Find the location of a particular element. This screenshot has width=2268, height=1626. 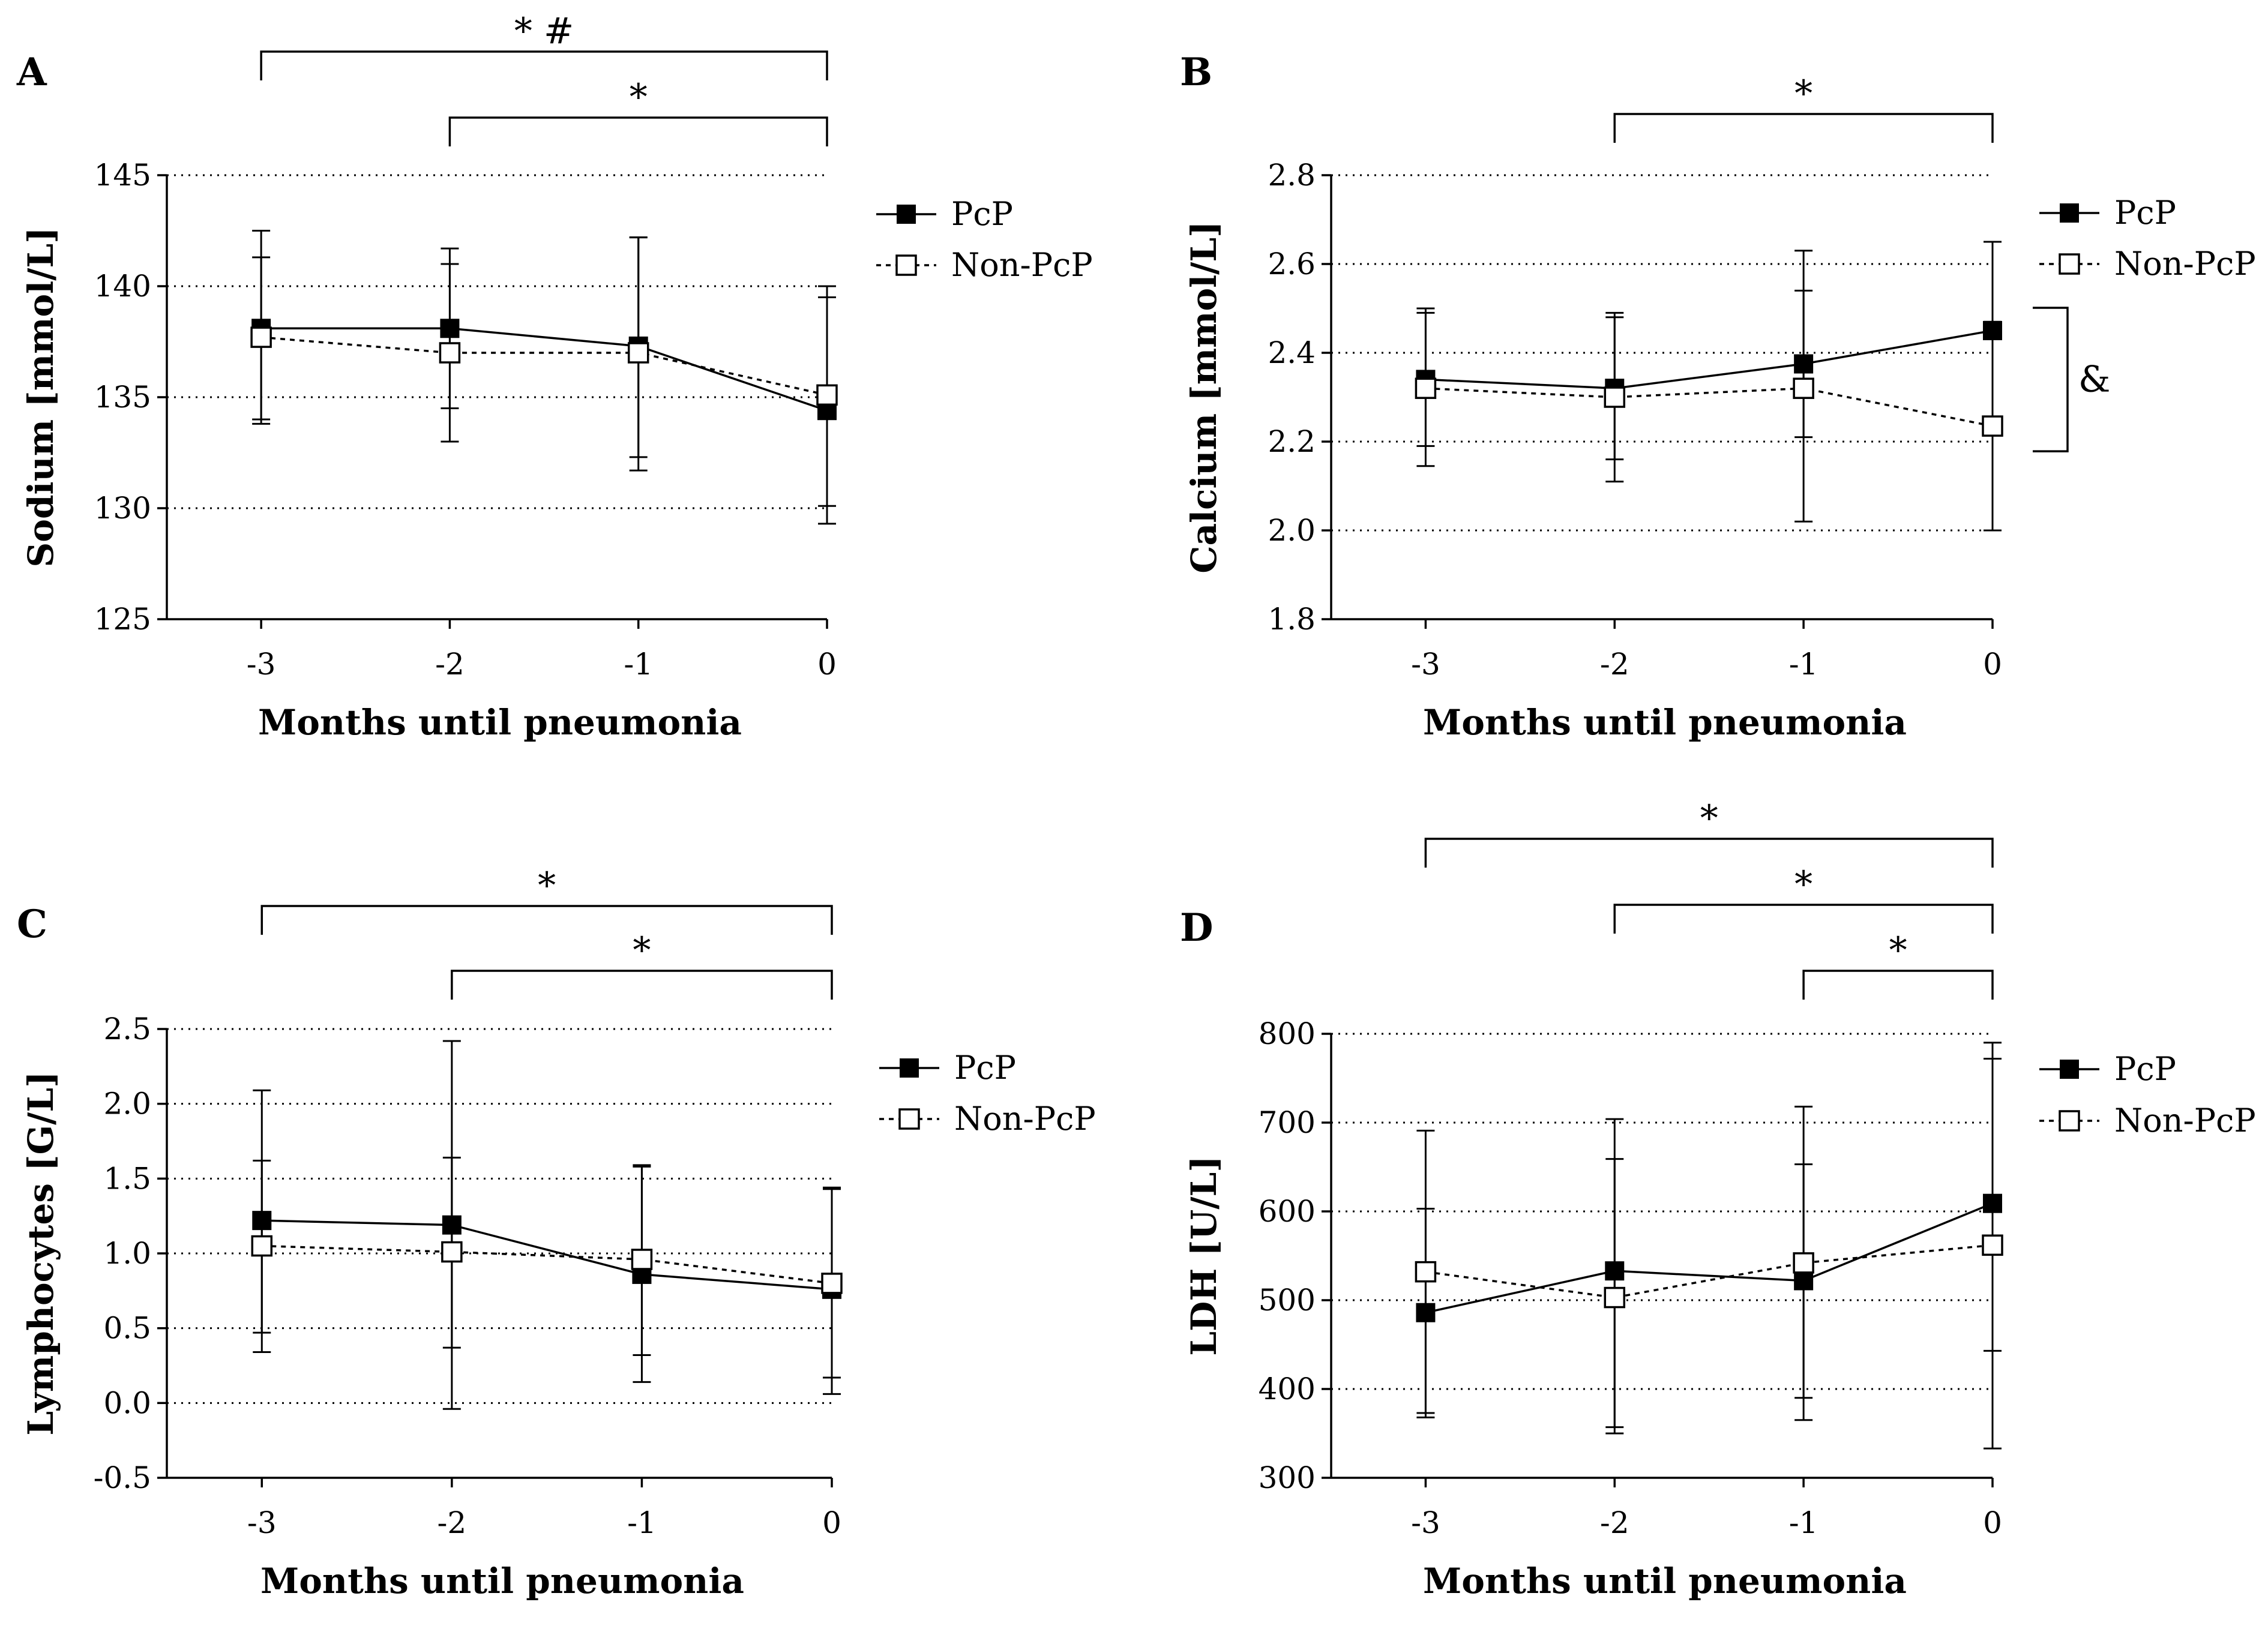

panel-letter: A is located at coordinates (31, 72).